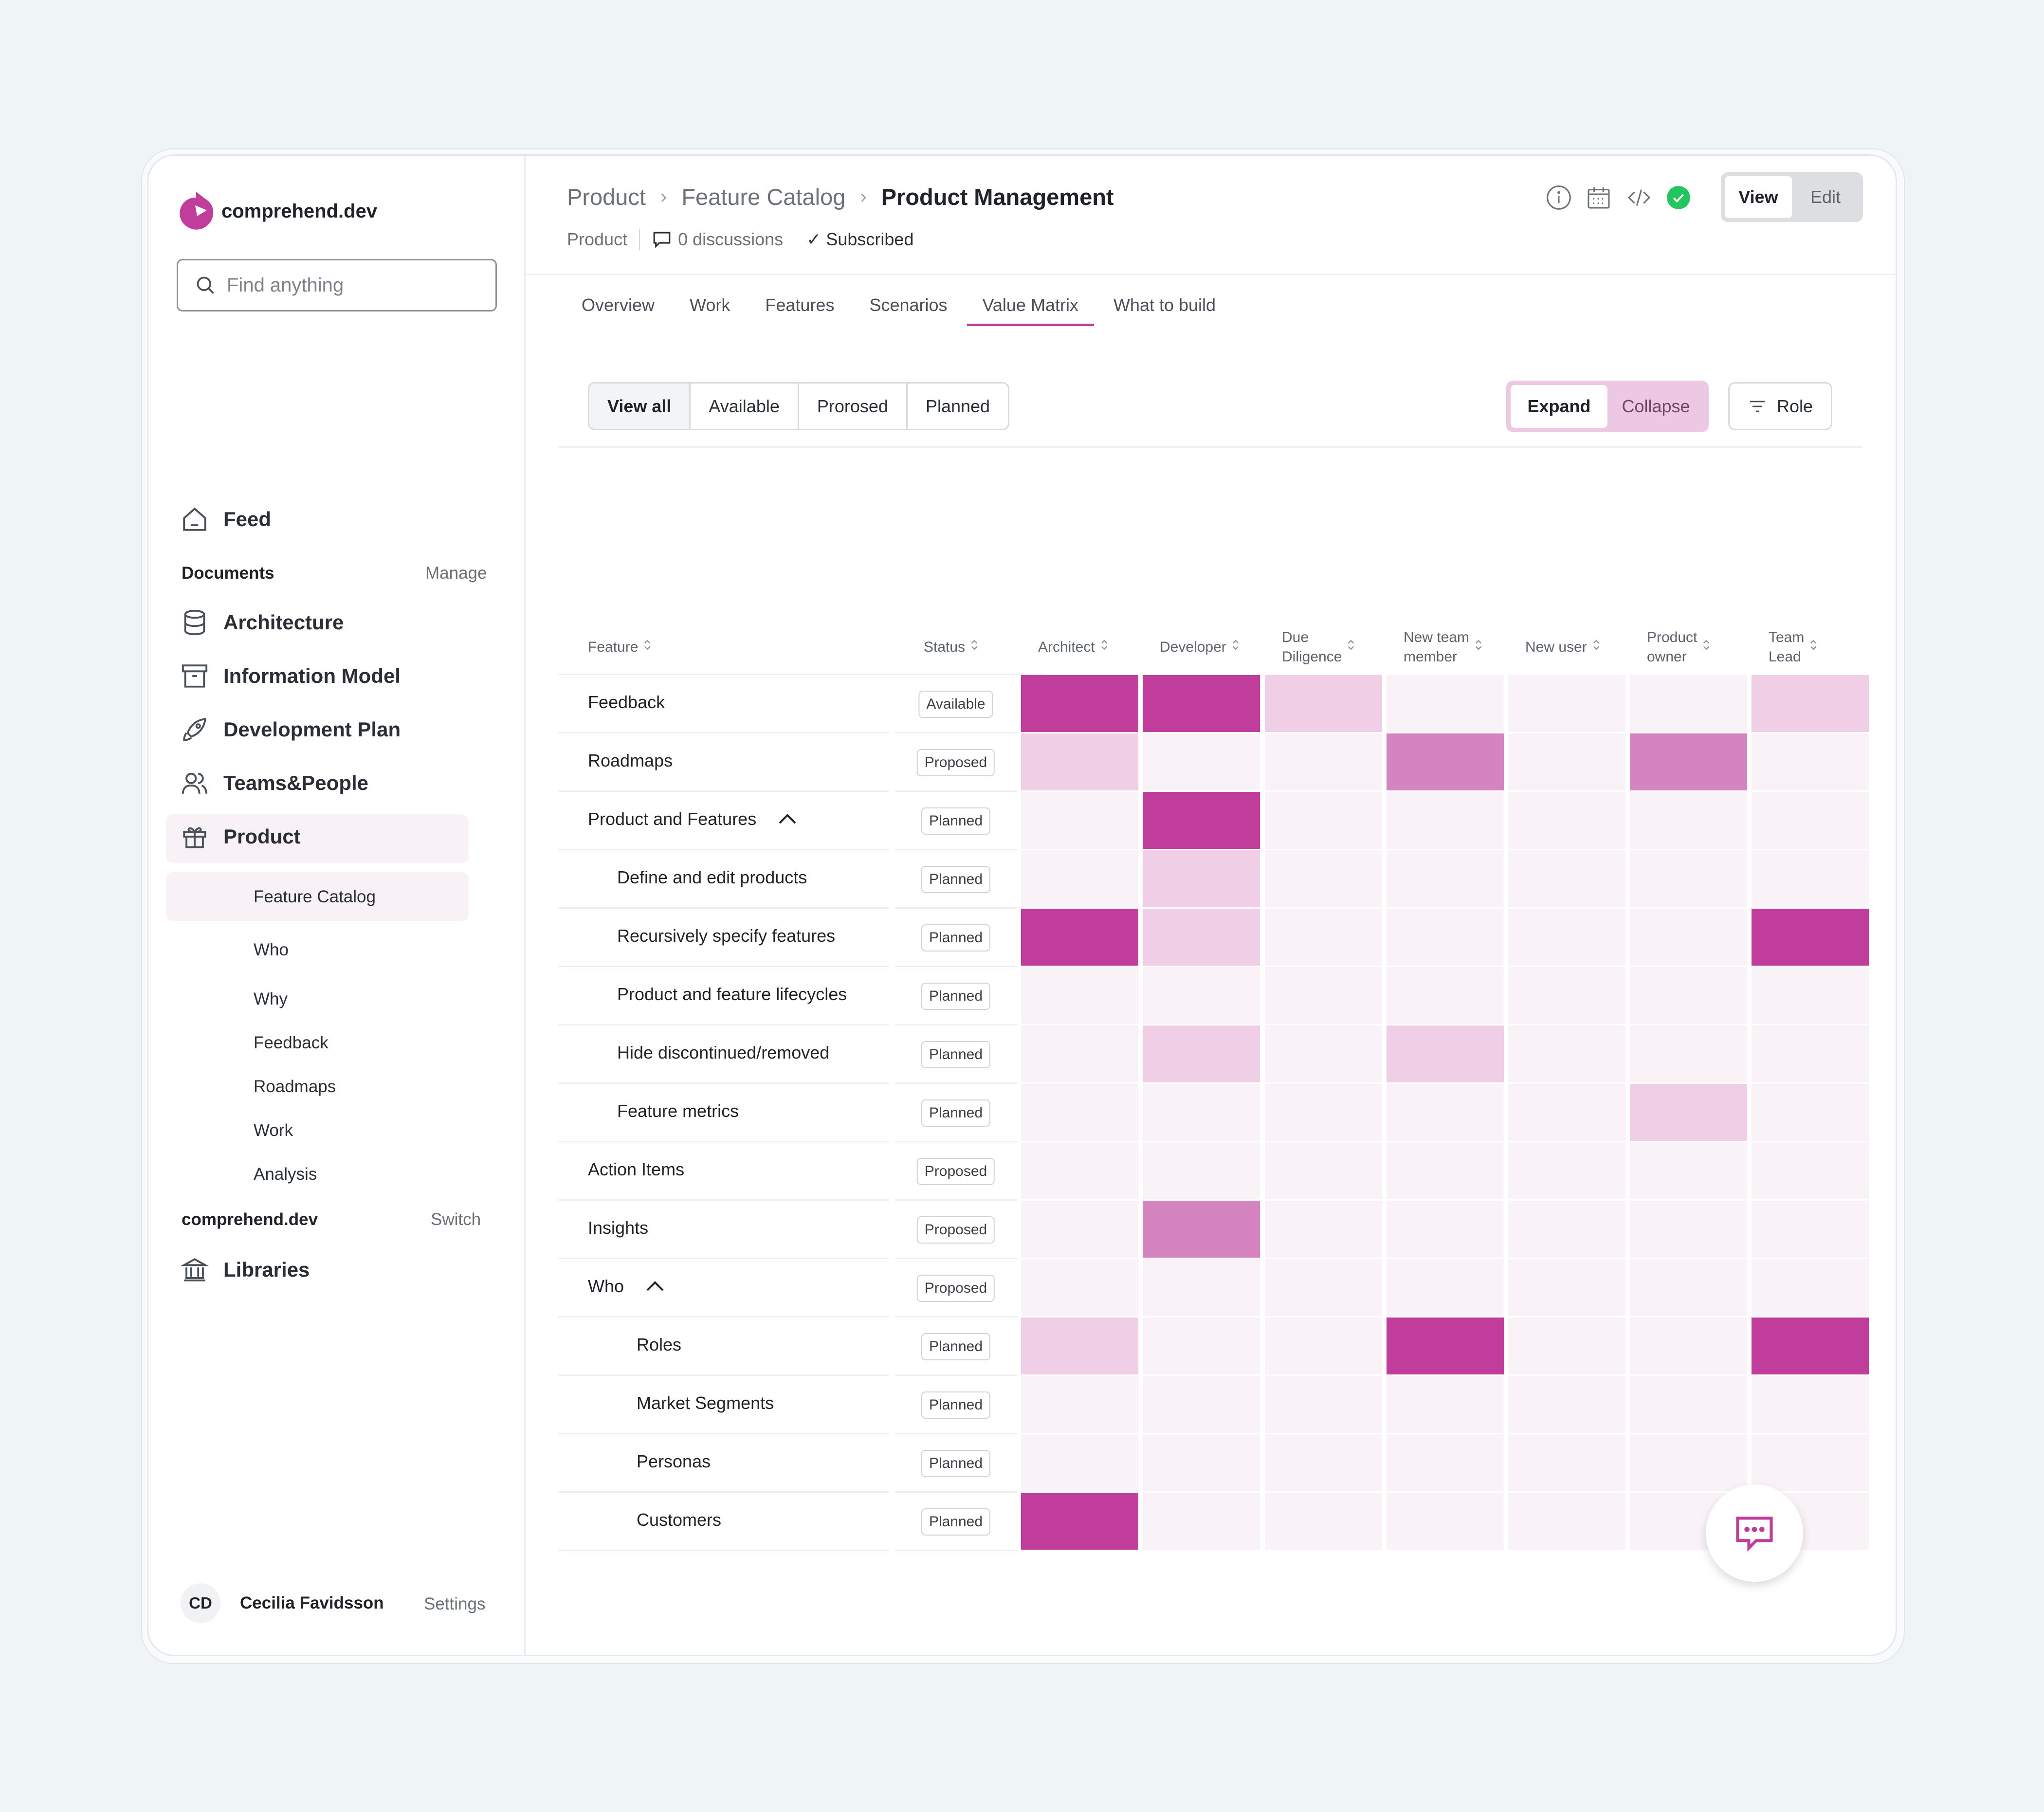 Image resolution: width=2044 pixels, height=1812 pixels. Describe the element at coordinates (275, 783) in the screenshot. I see `sidebar-item-teams-people: Teams&People` at that location.